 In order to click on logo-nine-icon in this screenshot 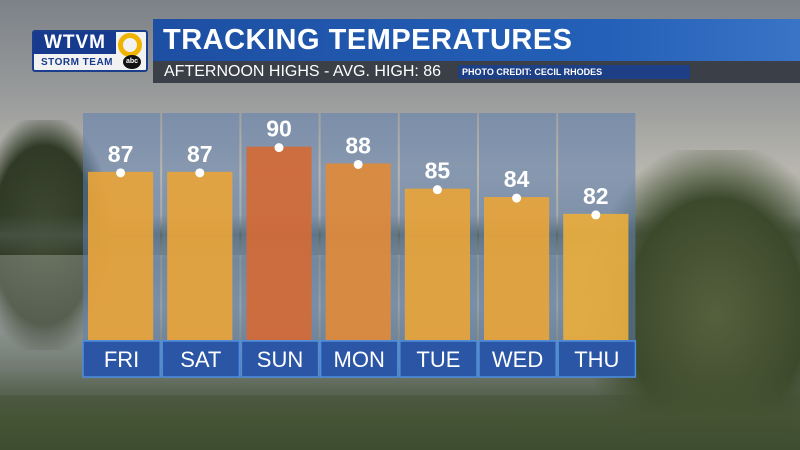, I will do `click(130, 45)`.